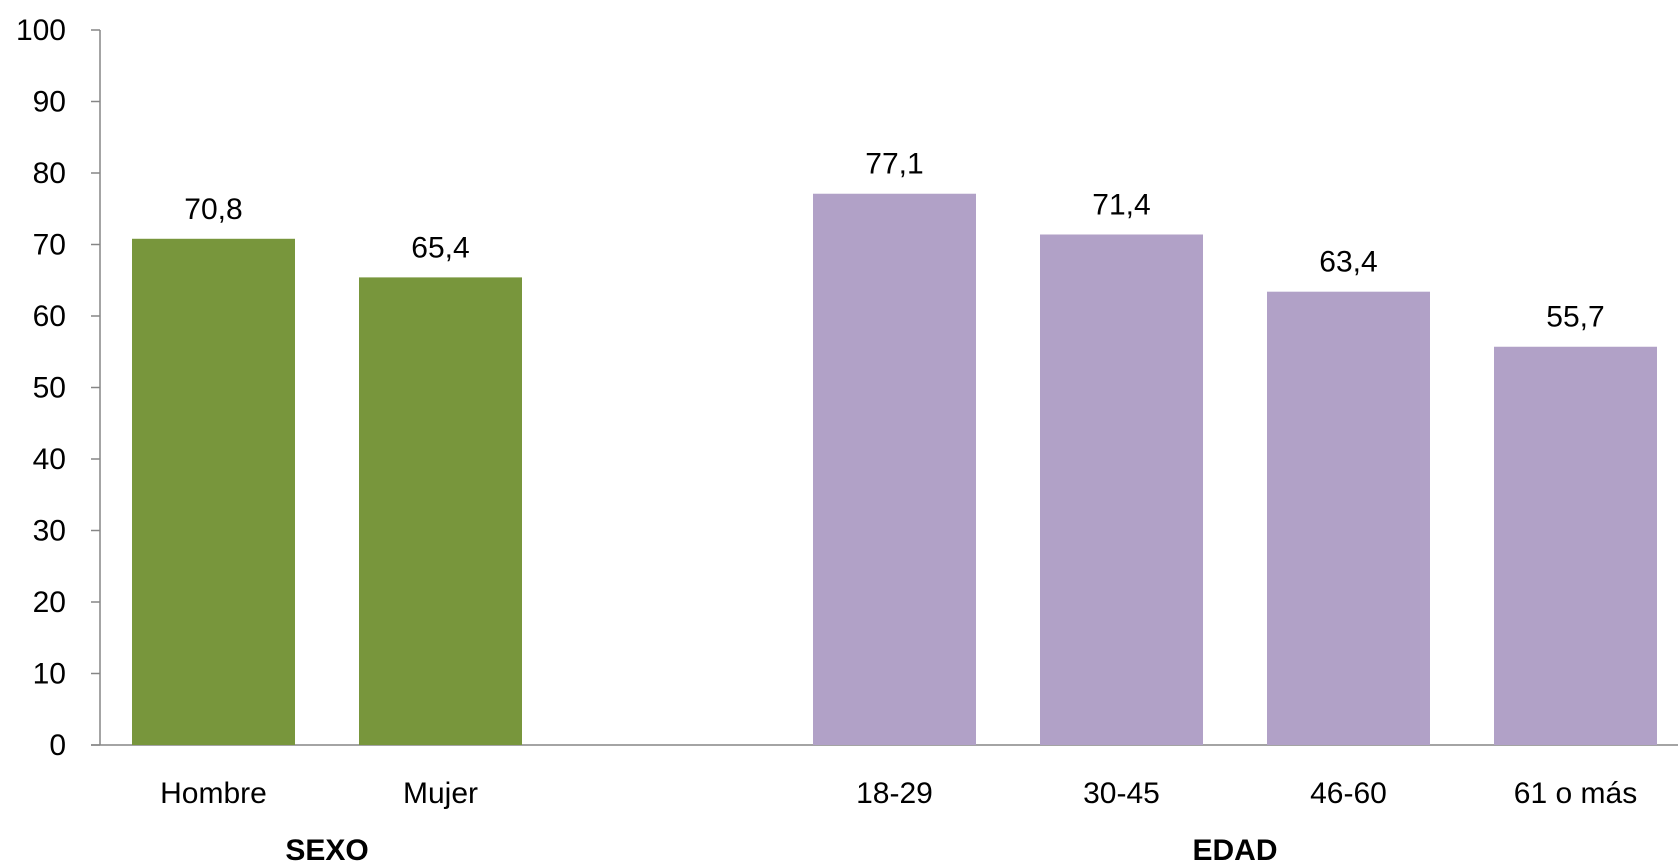 The height and width of the screenshot is (864, 1678). Describe the element at coordinates (440, 247) in the screenshot. I see `data-label: 65,4` at that location.